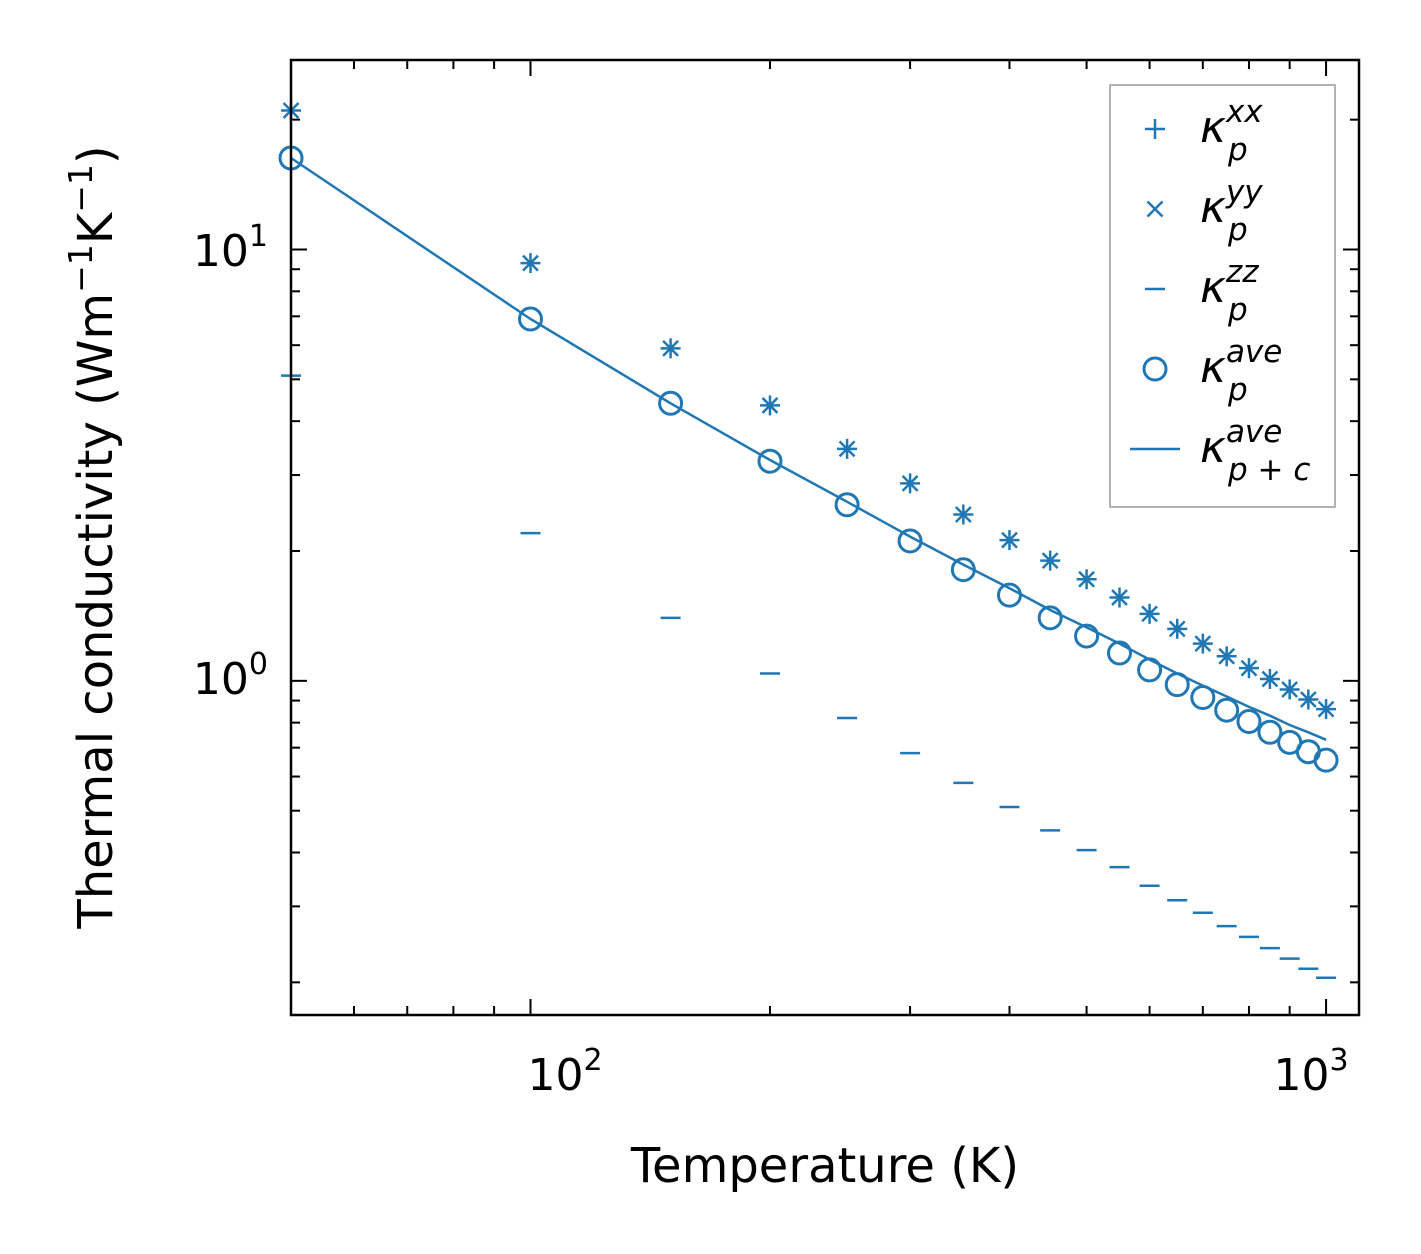 Image resolution: width=1421 pixels, height=1254 pixels. Describe the element at coordinates (258, 664) in the screenshot. I see `y-tick-1-exp: 0` at that location.